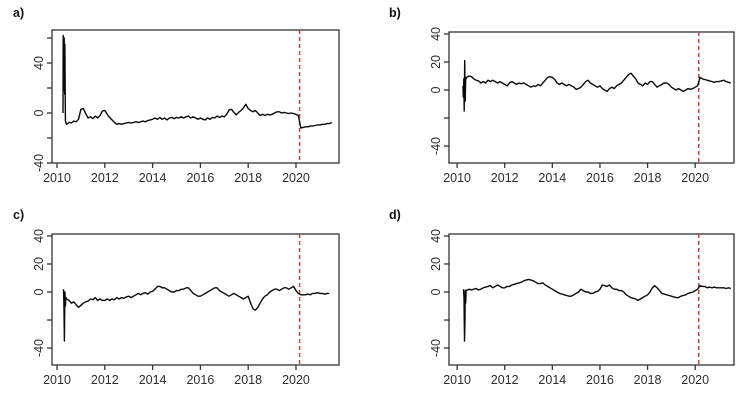  I want to click on panel-label: b), so click(395, 13).